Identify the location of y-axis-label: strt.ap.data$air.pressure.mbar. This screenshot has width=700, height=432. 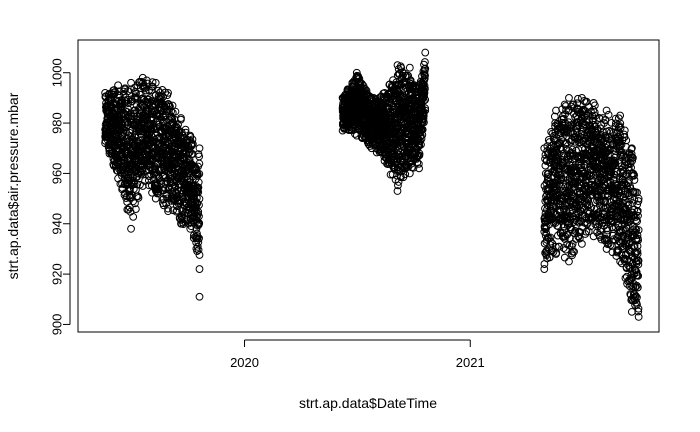
(13, 185).